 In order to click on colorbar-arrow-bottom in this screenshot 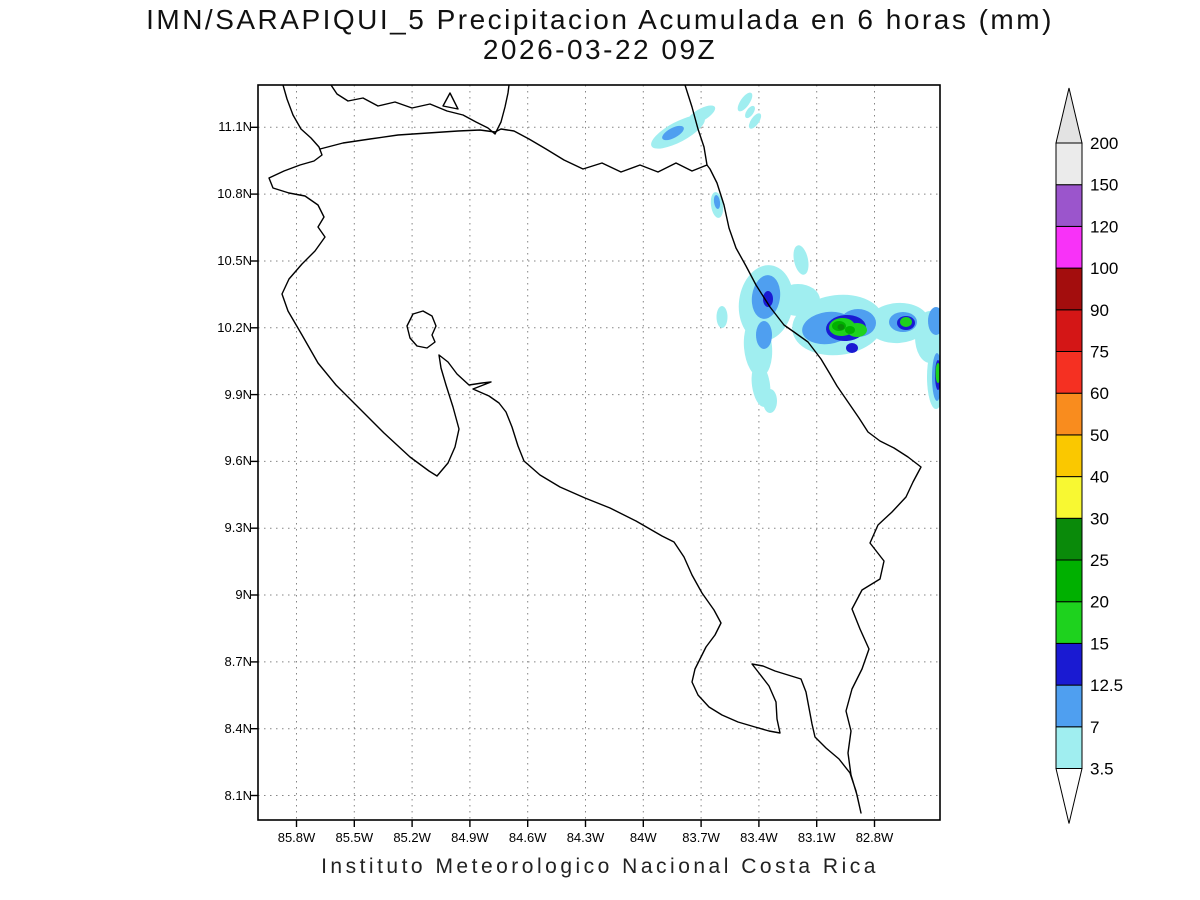, I will do `click(1069, 796)`.